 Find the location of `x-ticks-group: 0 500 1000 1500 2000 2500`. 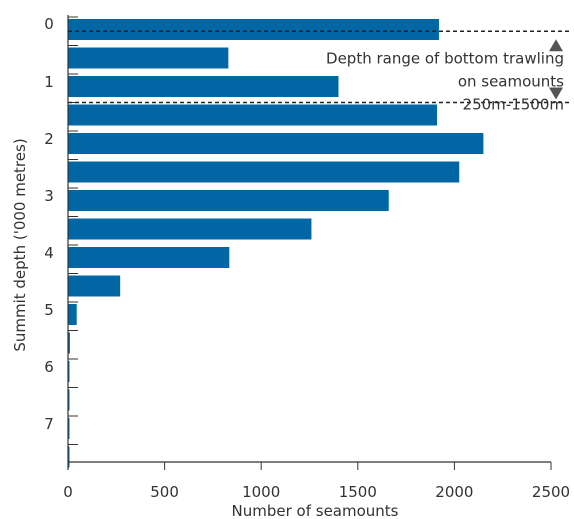

x-ticks-group: 0 500 1000 1500 2000 2500 is located at coordinates (316, 481).